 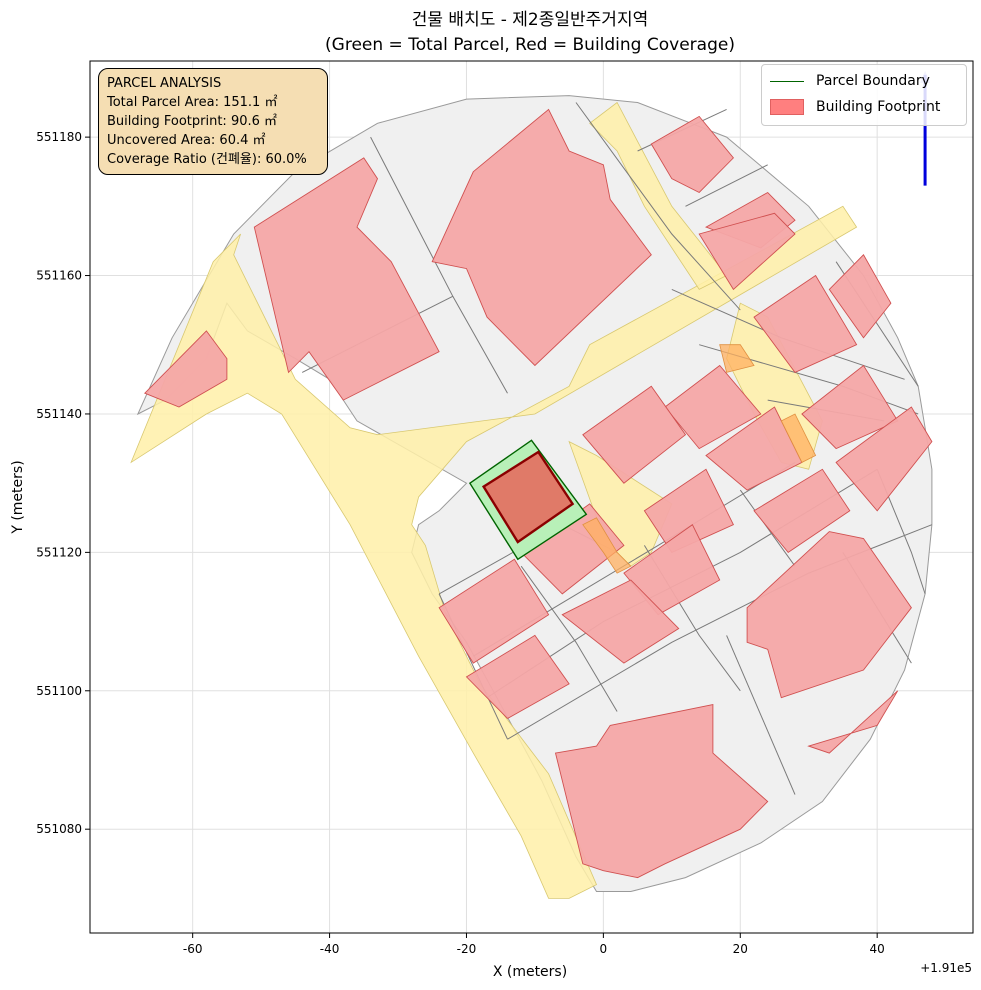 What do you see at coordinates (699, 459) in the screenshot?
I see `highlight-layer` at bounding box center [699, 459].